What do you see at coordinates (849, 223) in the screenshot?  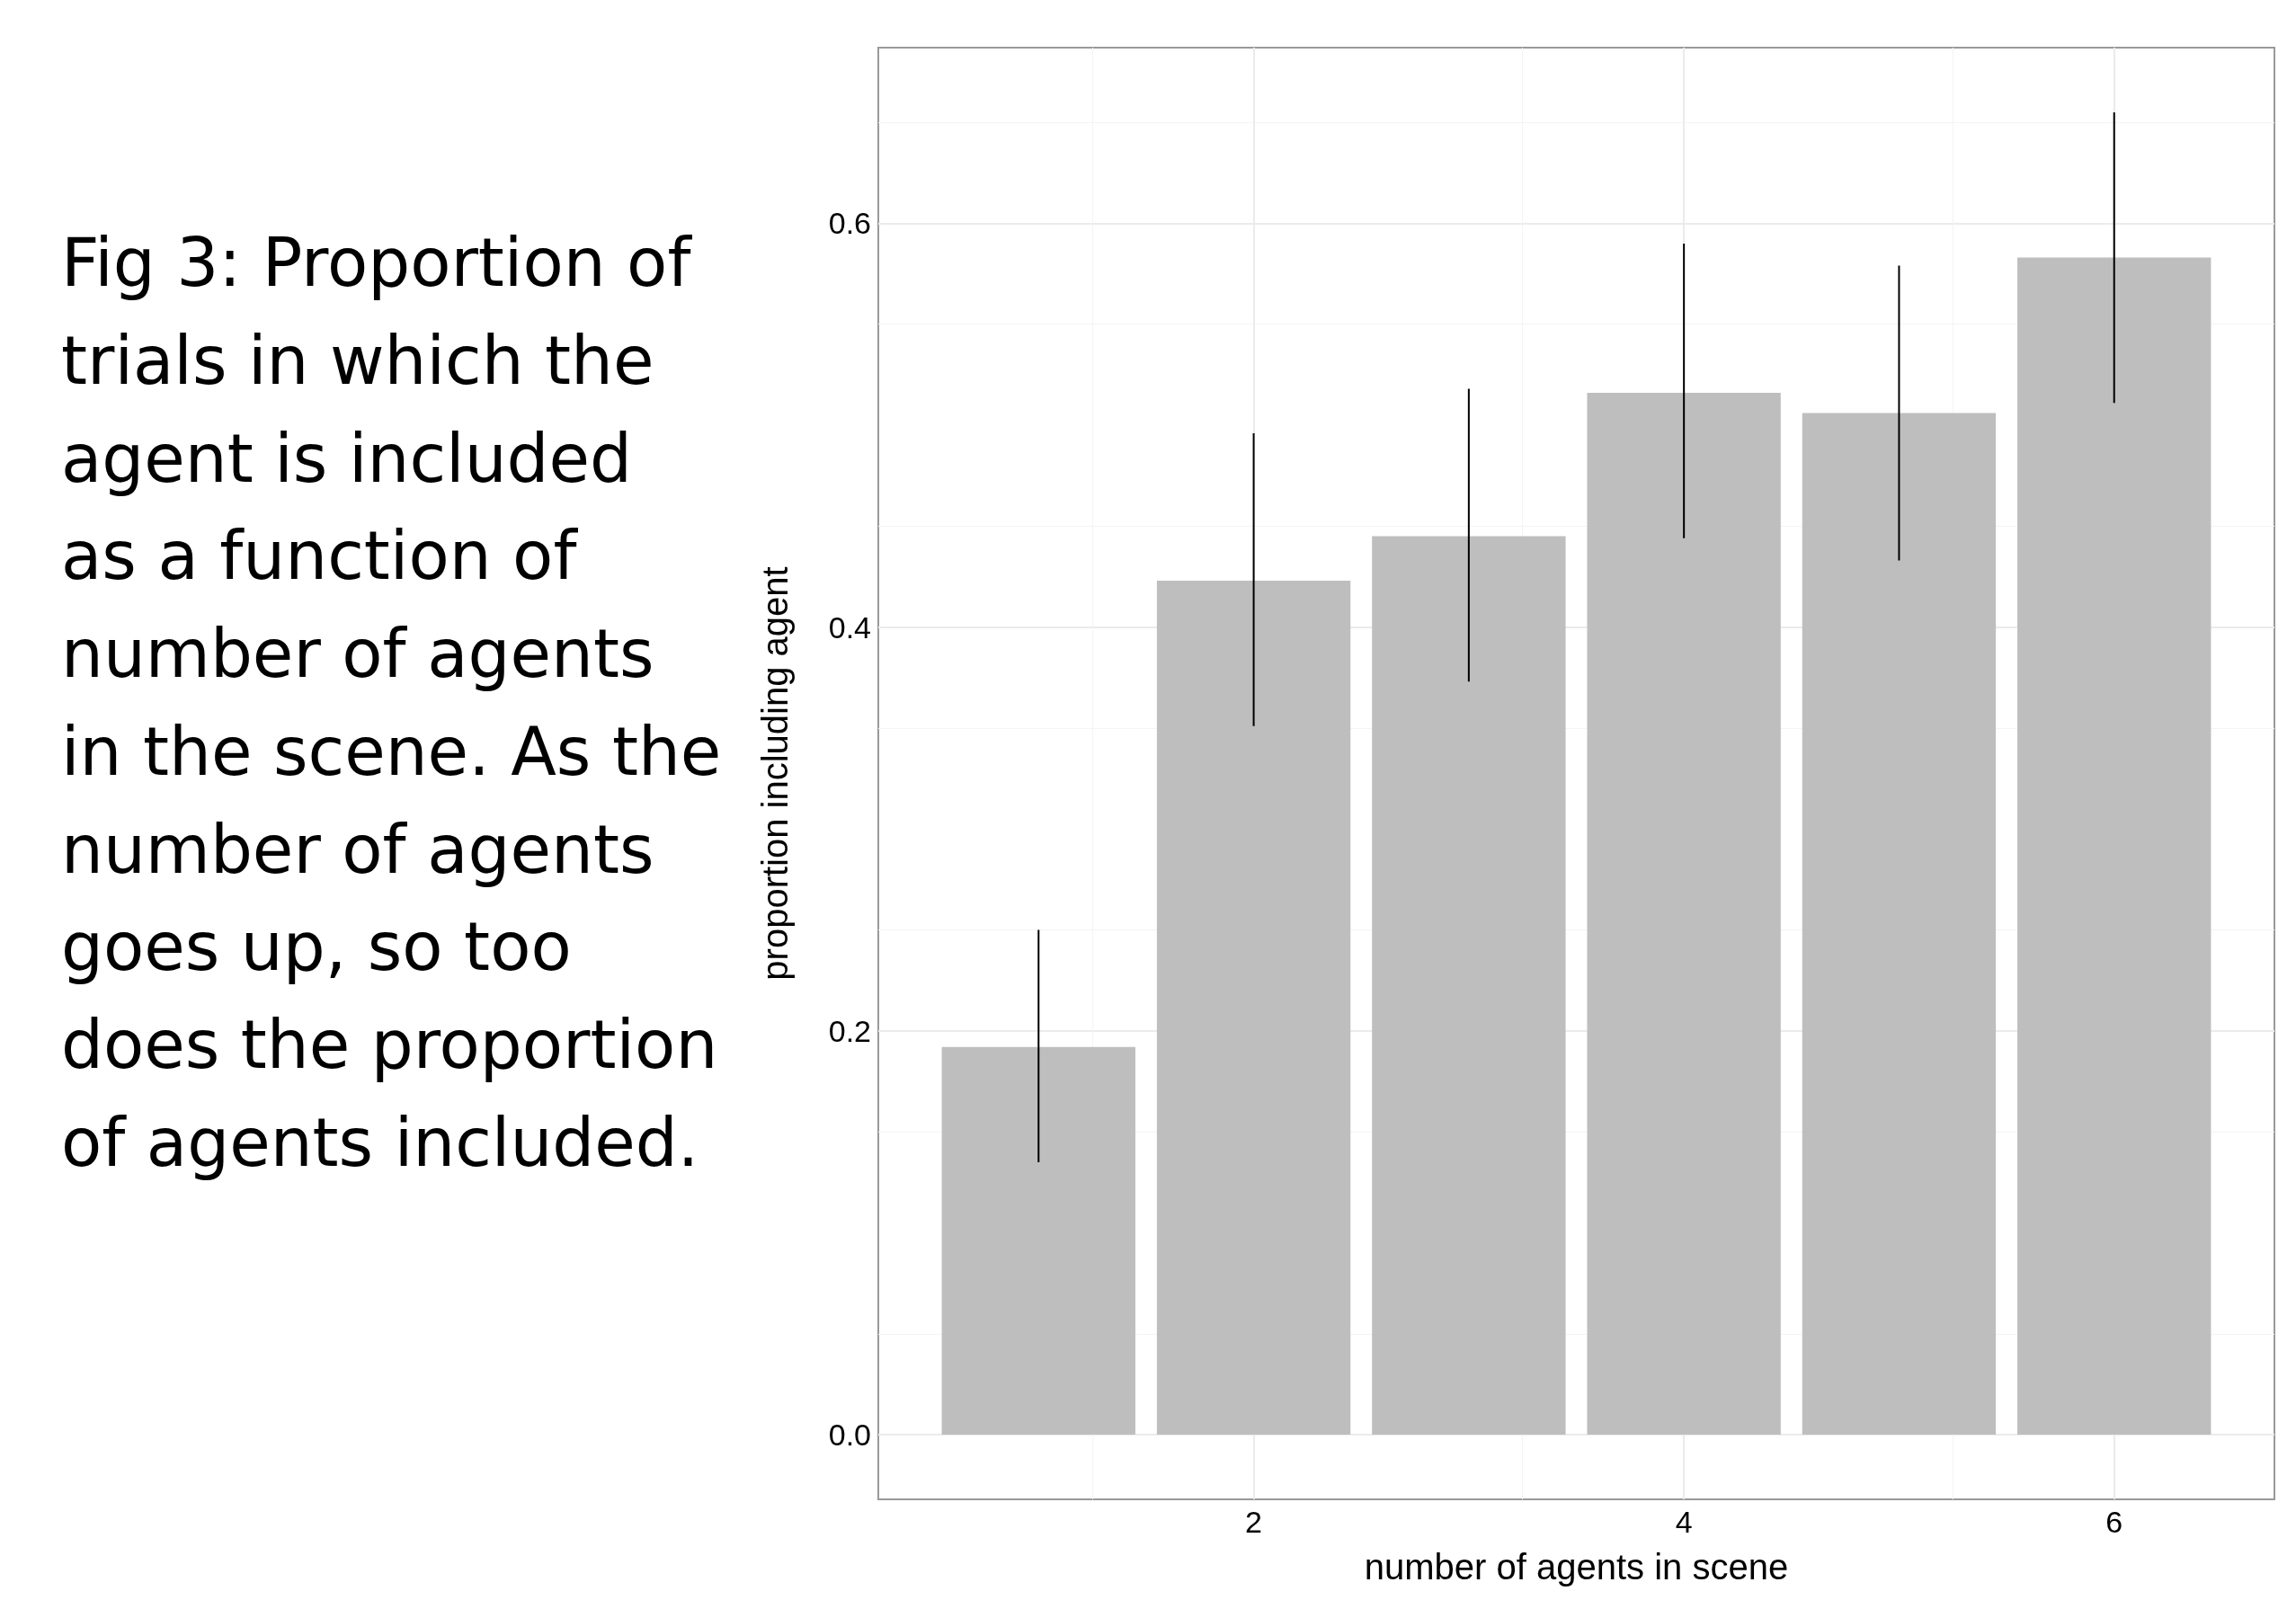 I see `y-tick-label: 0.6` at bounding box center [849, 223].